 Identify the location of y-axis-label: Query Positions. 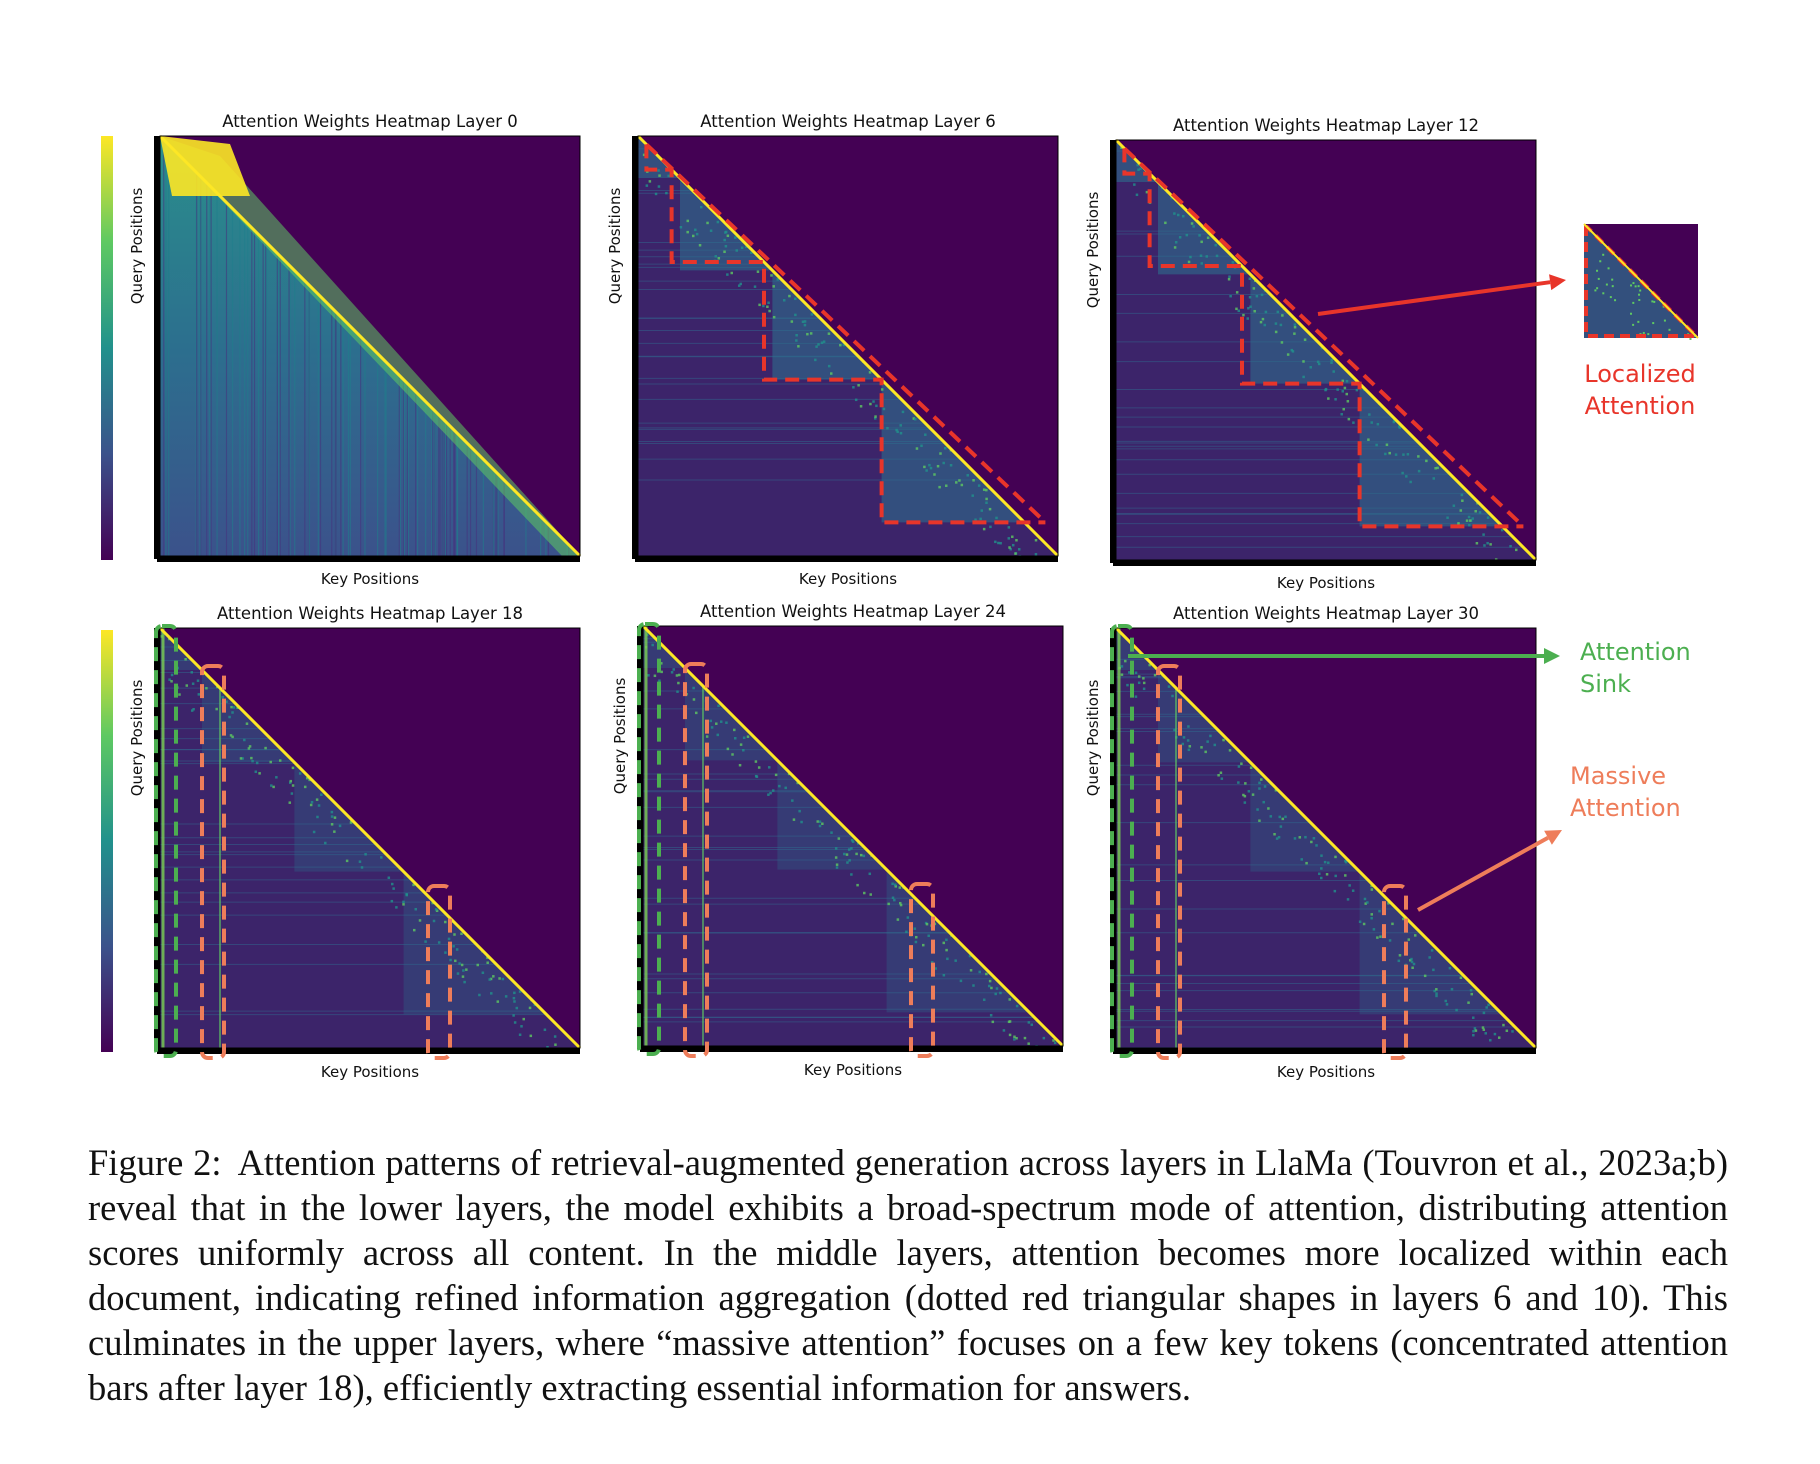
(615, 246).